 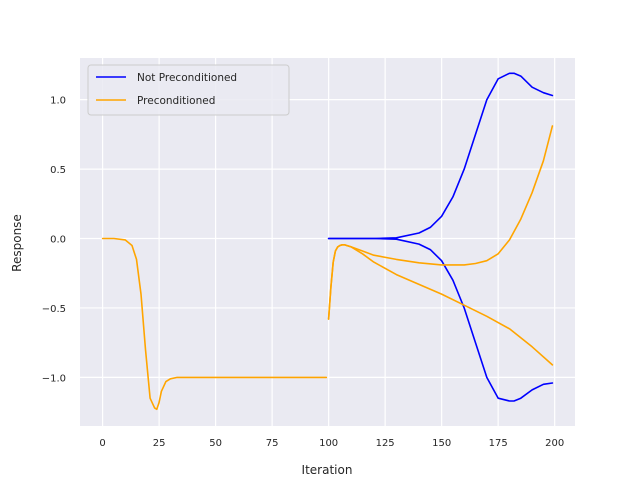 I want to click on x-tick-label: 100, so click(x=328, y=443).